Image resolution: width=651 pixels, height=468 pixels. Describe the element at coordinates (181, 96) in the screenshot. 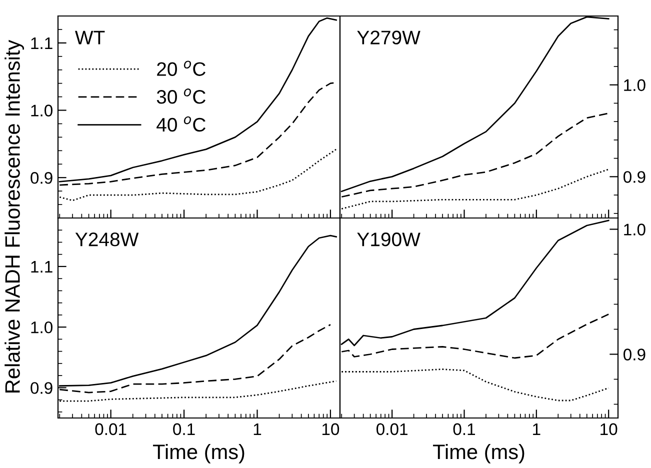

I see `legend-label: 30 $^{o}$C` at that location.